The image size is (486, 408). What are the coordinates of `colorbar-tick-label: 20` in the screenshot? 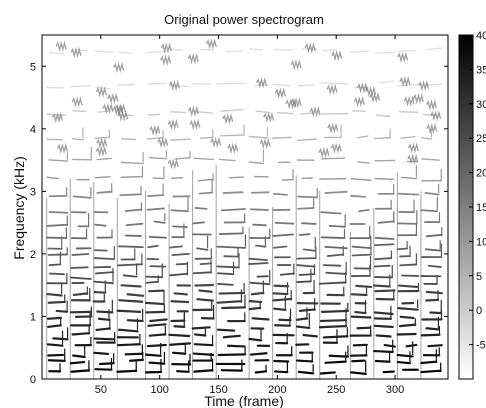 It's located at (481, 174).